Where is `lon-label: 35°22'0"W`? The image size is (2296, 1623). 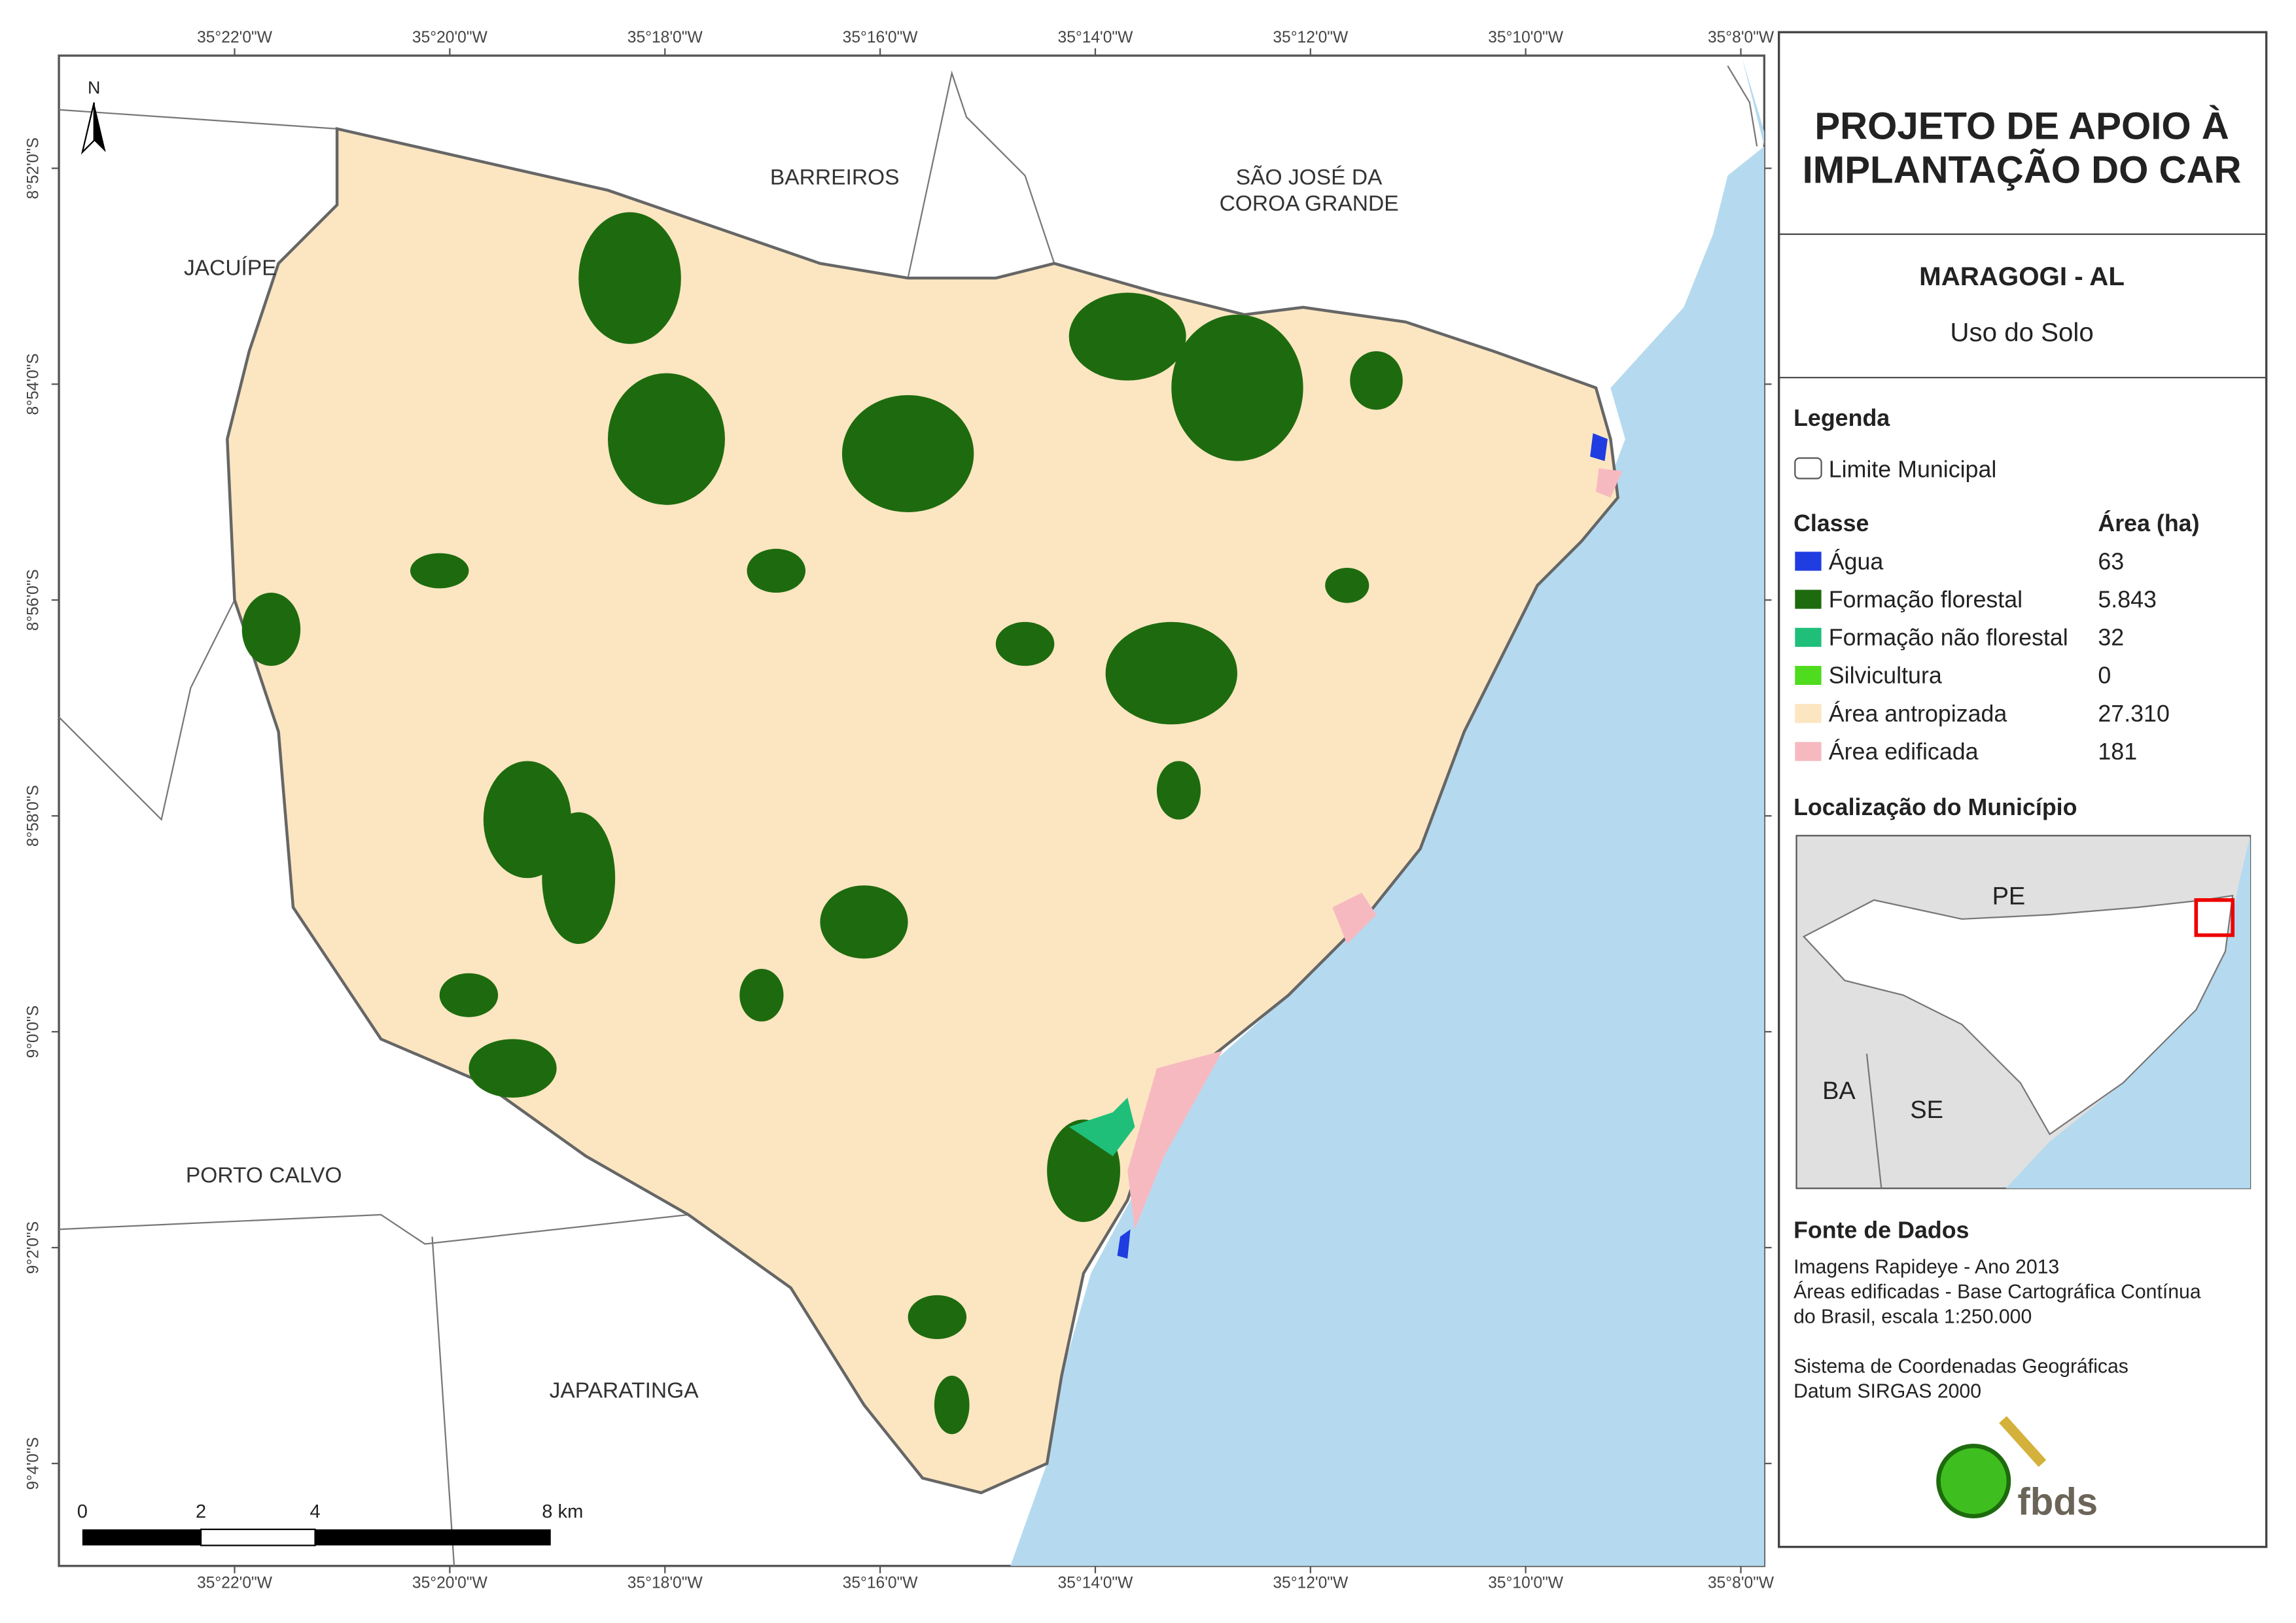 lon-label: 35°22'0"W is located at coordinates (235, 38).